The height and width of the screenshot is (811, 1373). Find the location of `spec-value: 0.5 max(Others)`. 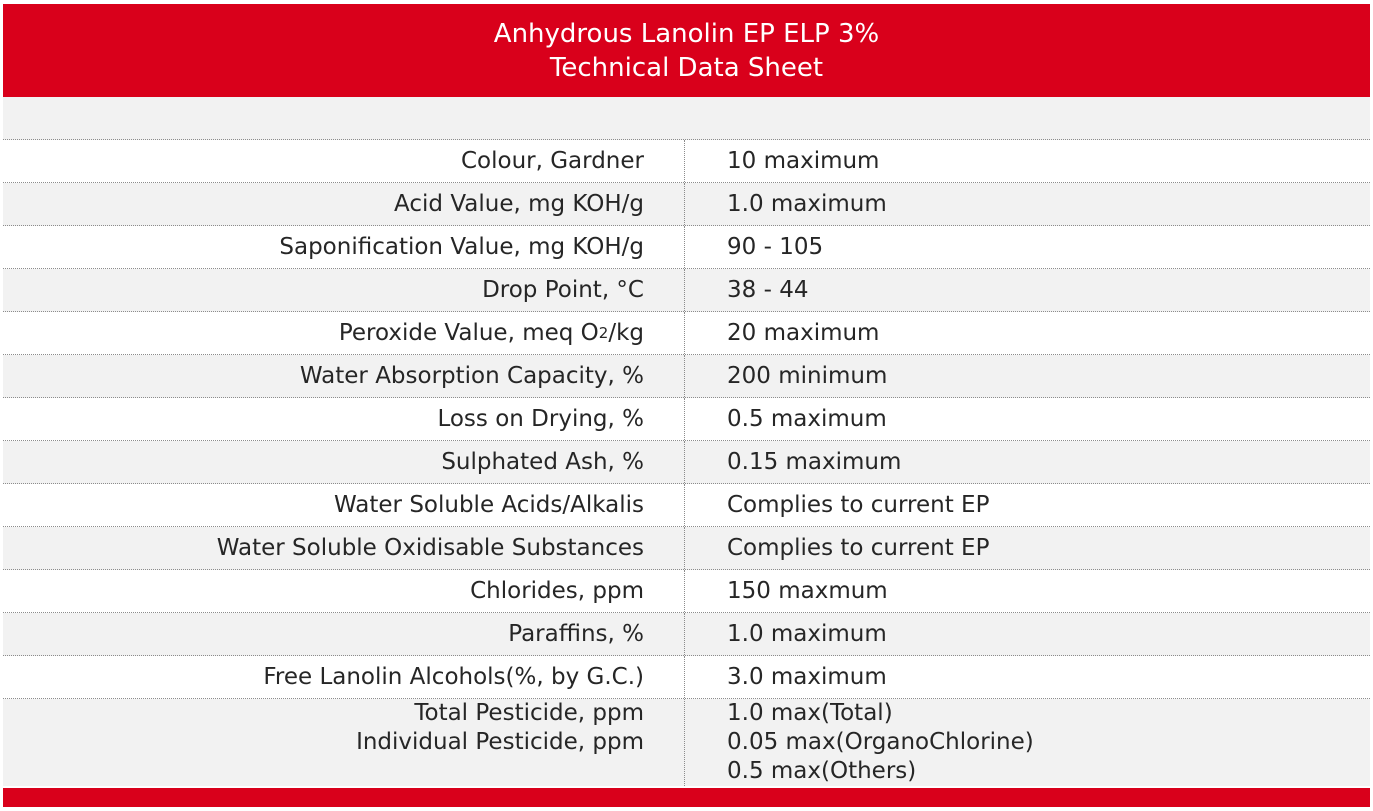

spec-value: 0.5 max(Others) is located at coordinates (822, 771).